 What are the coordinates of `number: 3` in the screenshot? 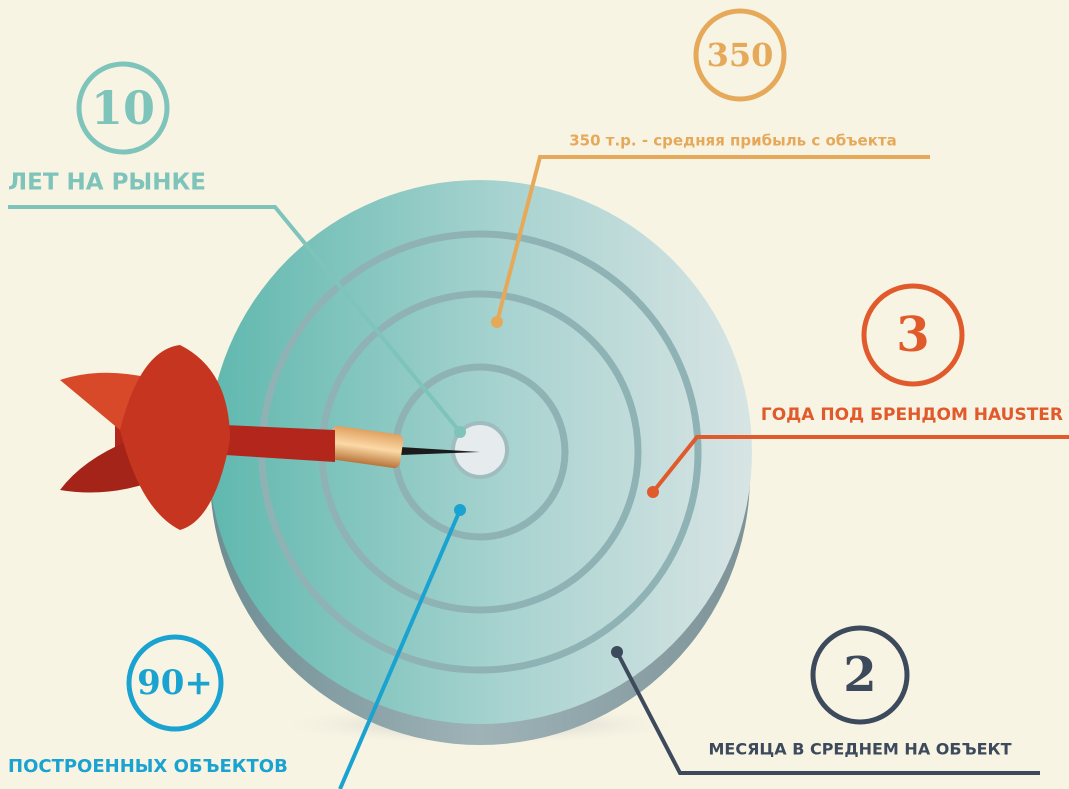 It's located at (912, 335).